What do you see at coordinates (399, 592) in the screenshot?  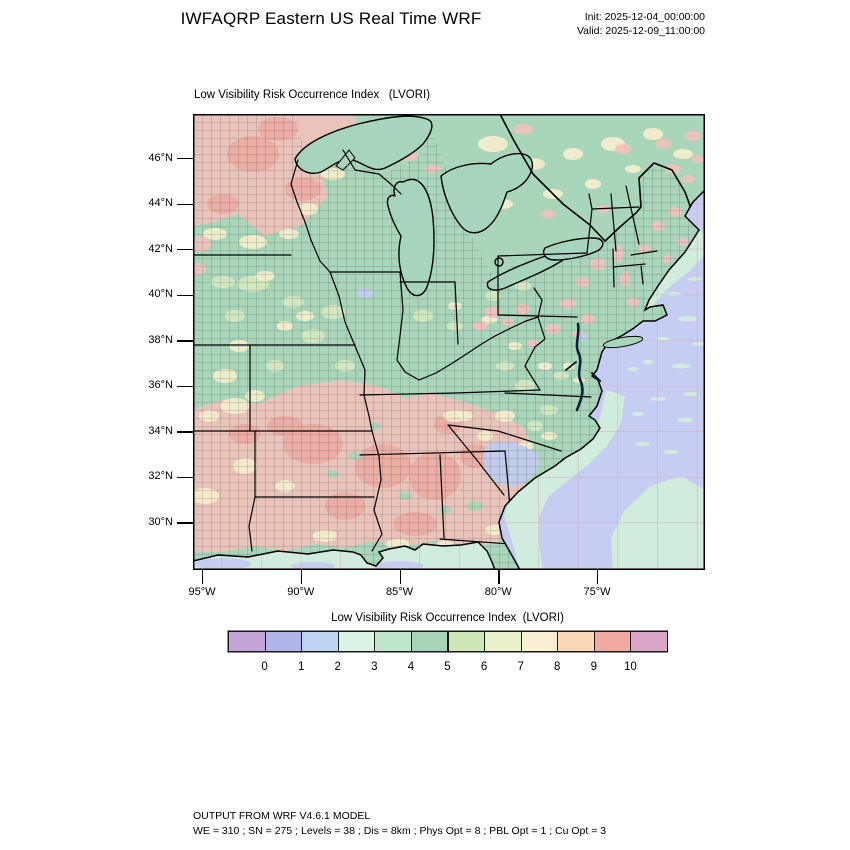 I see `lon-tick-label: 85°W` at bounding box center [399, 592].